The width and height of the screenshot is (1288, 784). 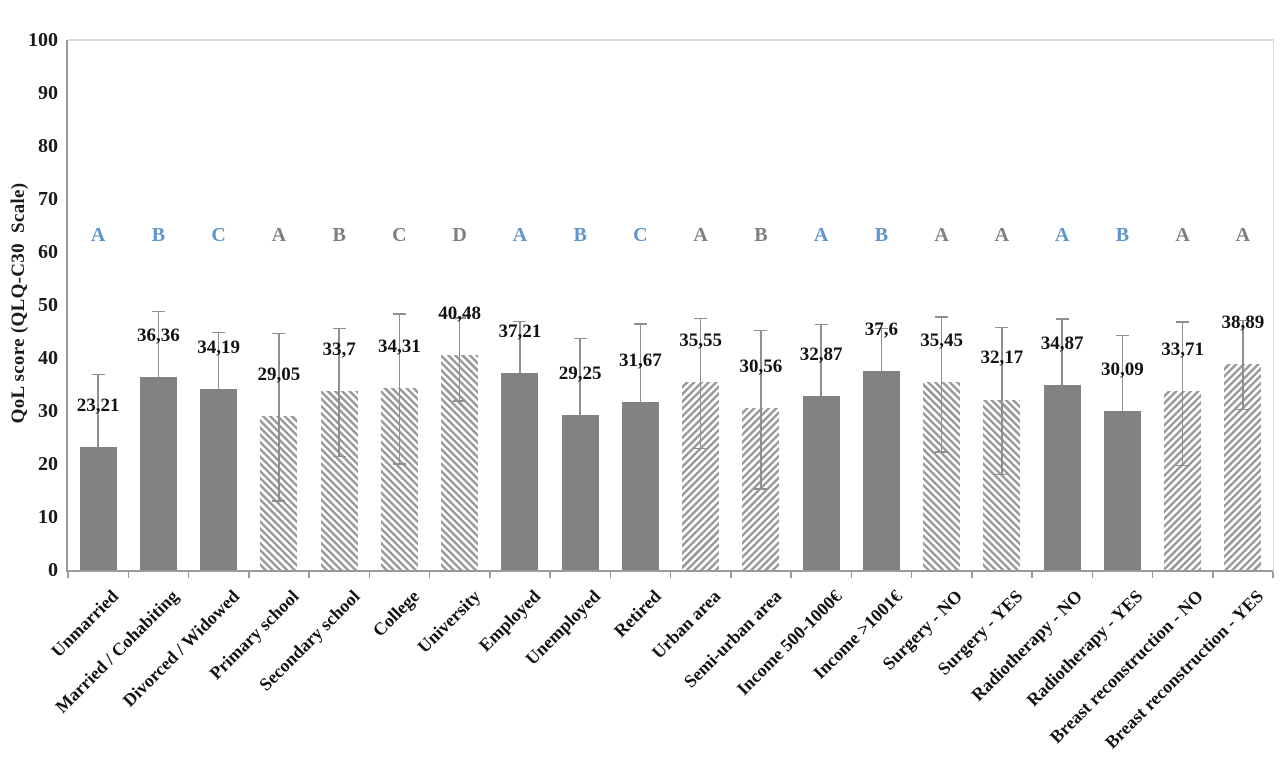 I want to click on bar-value-label: 34,19, so click(x=218, y=347).